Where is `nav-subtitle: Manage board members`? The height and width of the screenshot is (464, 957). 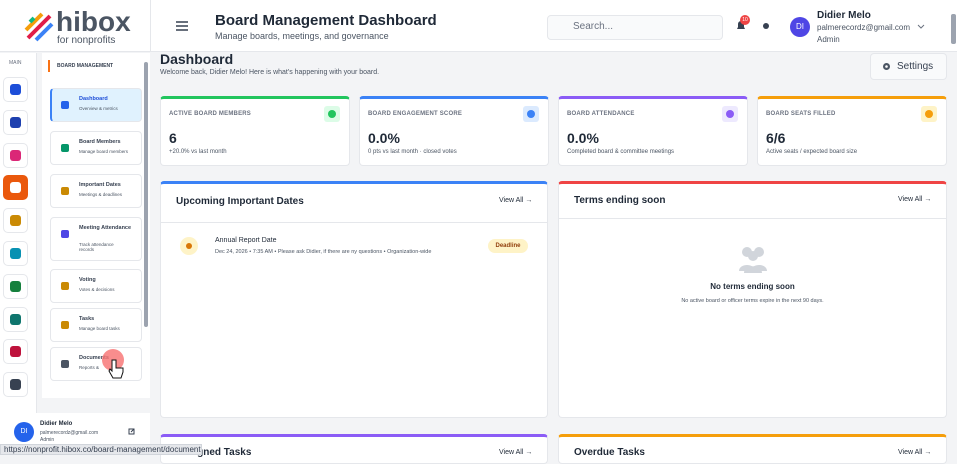 nav-subtitle: Manage board members is located at coordinates (104, 151).